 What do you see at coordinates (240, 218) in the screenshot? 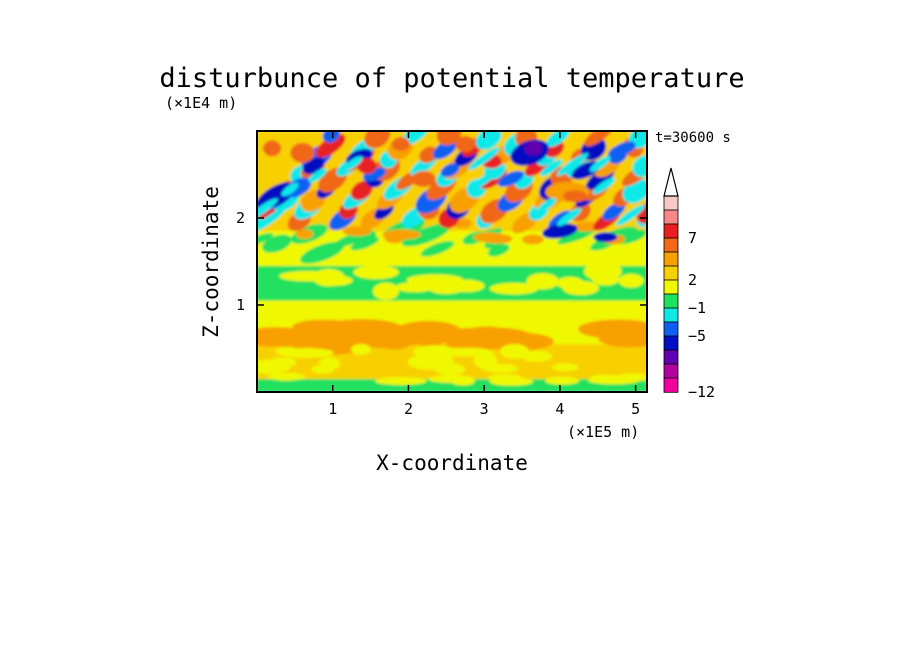
I see `y-tick-label: 2` at bounding box center [240, 218].